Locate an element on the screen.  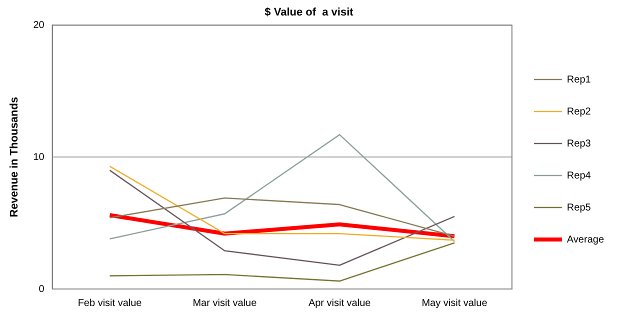
legend-label: Rep3 is located at coordinates (579, 144).